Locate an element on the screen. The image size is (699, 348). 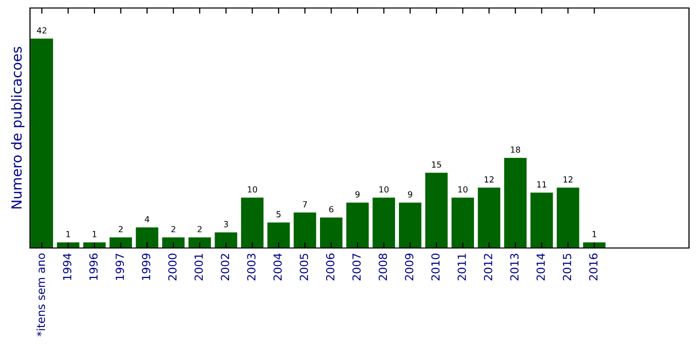
x-tick-label: 2010 is located at coordinates (435, 267).